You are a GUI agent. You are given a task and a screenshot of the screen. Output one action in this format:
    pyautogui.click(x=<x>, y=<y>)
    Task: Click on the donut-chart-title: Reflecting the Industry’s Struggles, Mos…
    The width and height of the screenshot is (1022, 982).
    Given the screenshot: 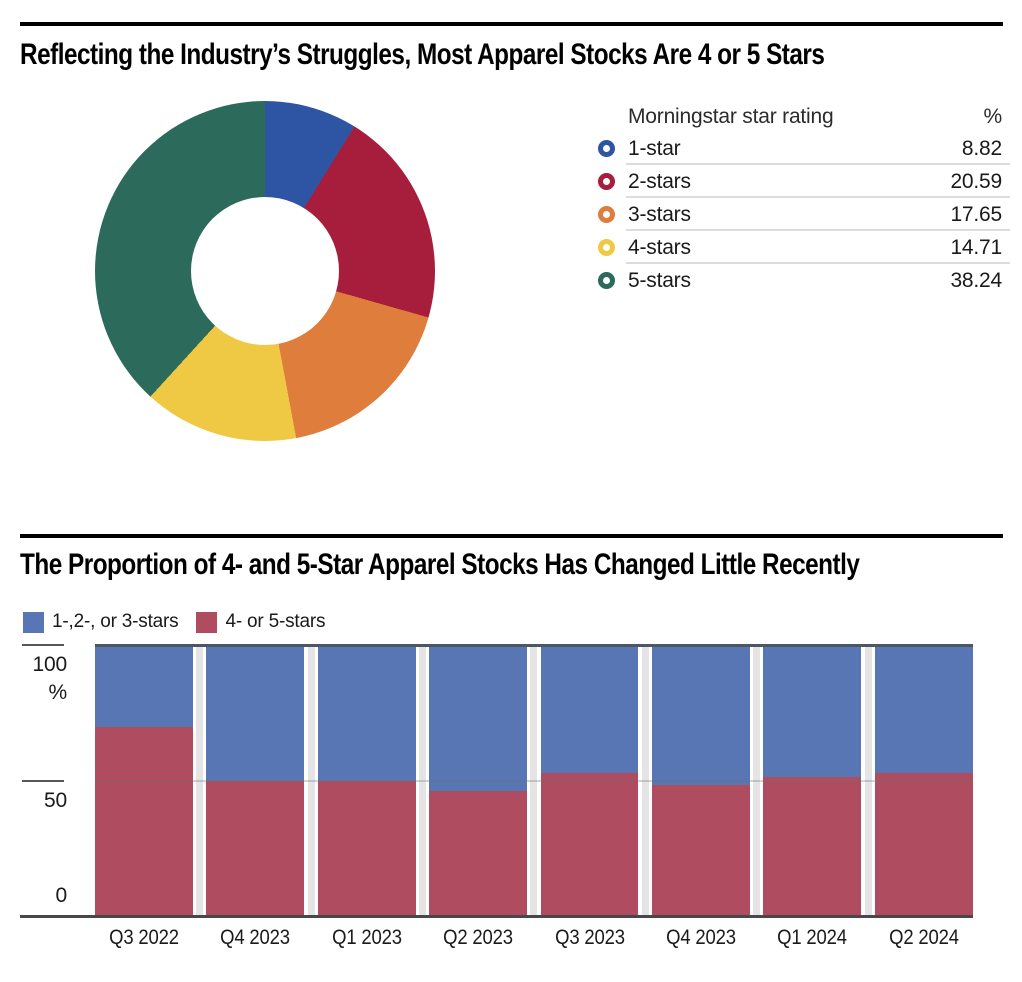 What is the action you would take?
    pyautogui.click(x=516, y=55)
    